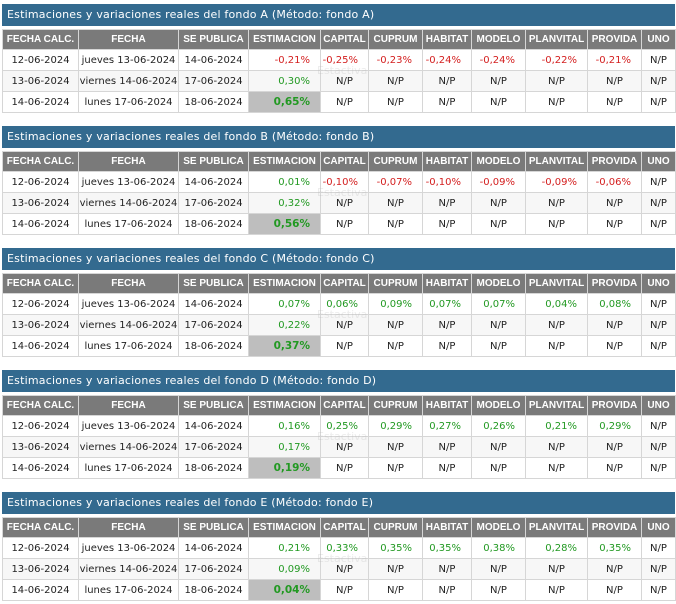 The image size is (676, 604). What do you see at coordinates (614, 60) in the screenshot?
I see `cell-provida: -0,21%` at bounding box center [614, 60].